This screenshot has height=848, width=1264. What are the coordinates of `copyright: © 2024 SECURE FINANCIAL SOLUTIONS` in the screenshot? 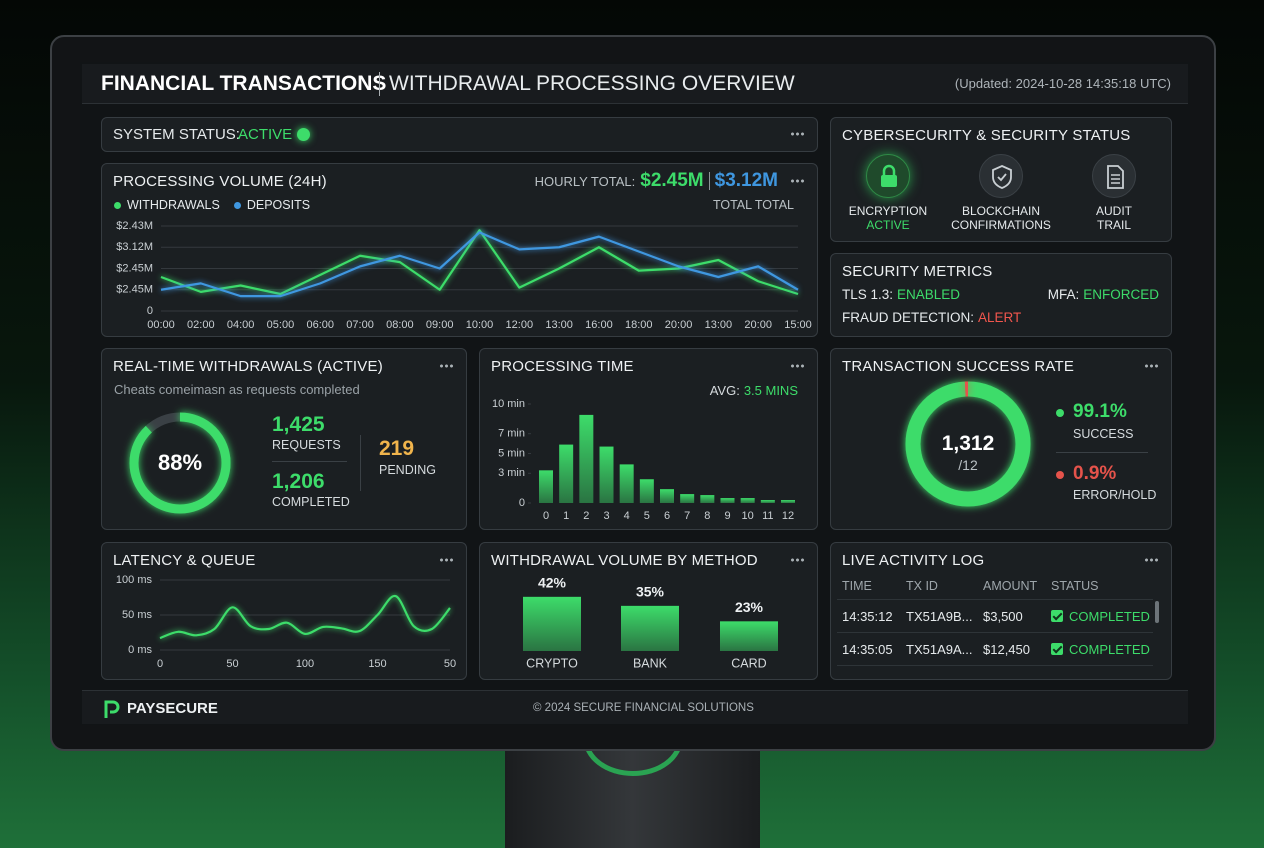 It's located at (643, 708).